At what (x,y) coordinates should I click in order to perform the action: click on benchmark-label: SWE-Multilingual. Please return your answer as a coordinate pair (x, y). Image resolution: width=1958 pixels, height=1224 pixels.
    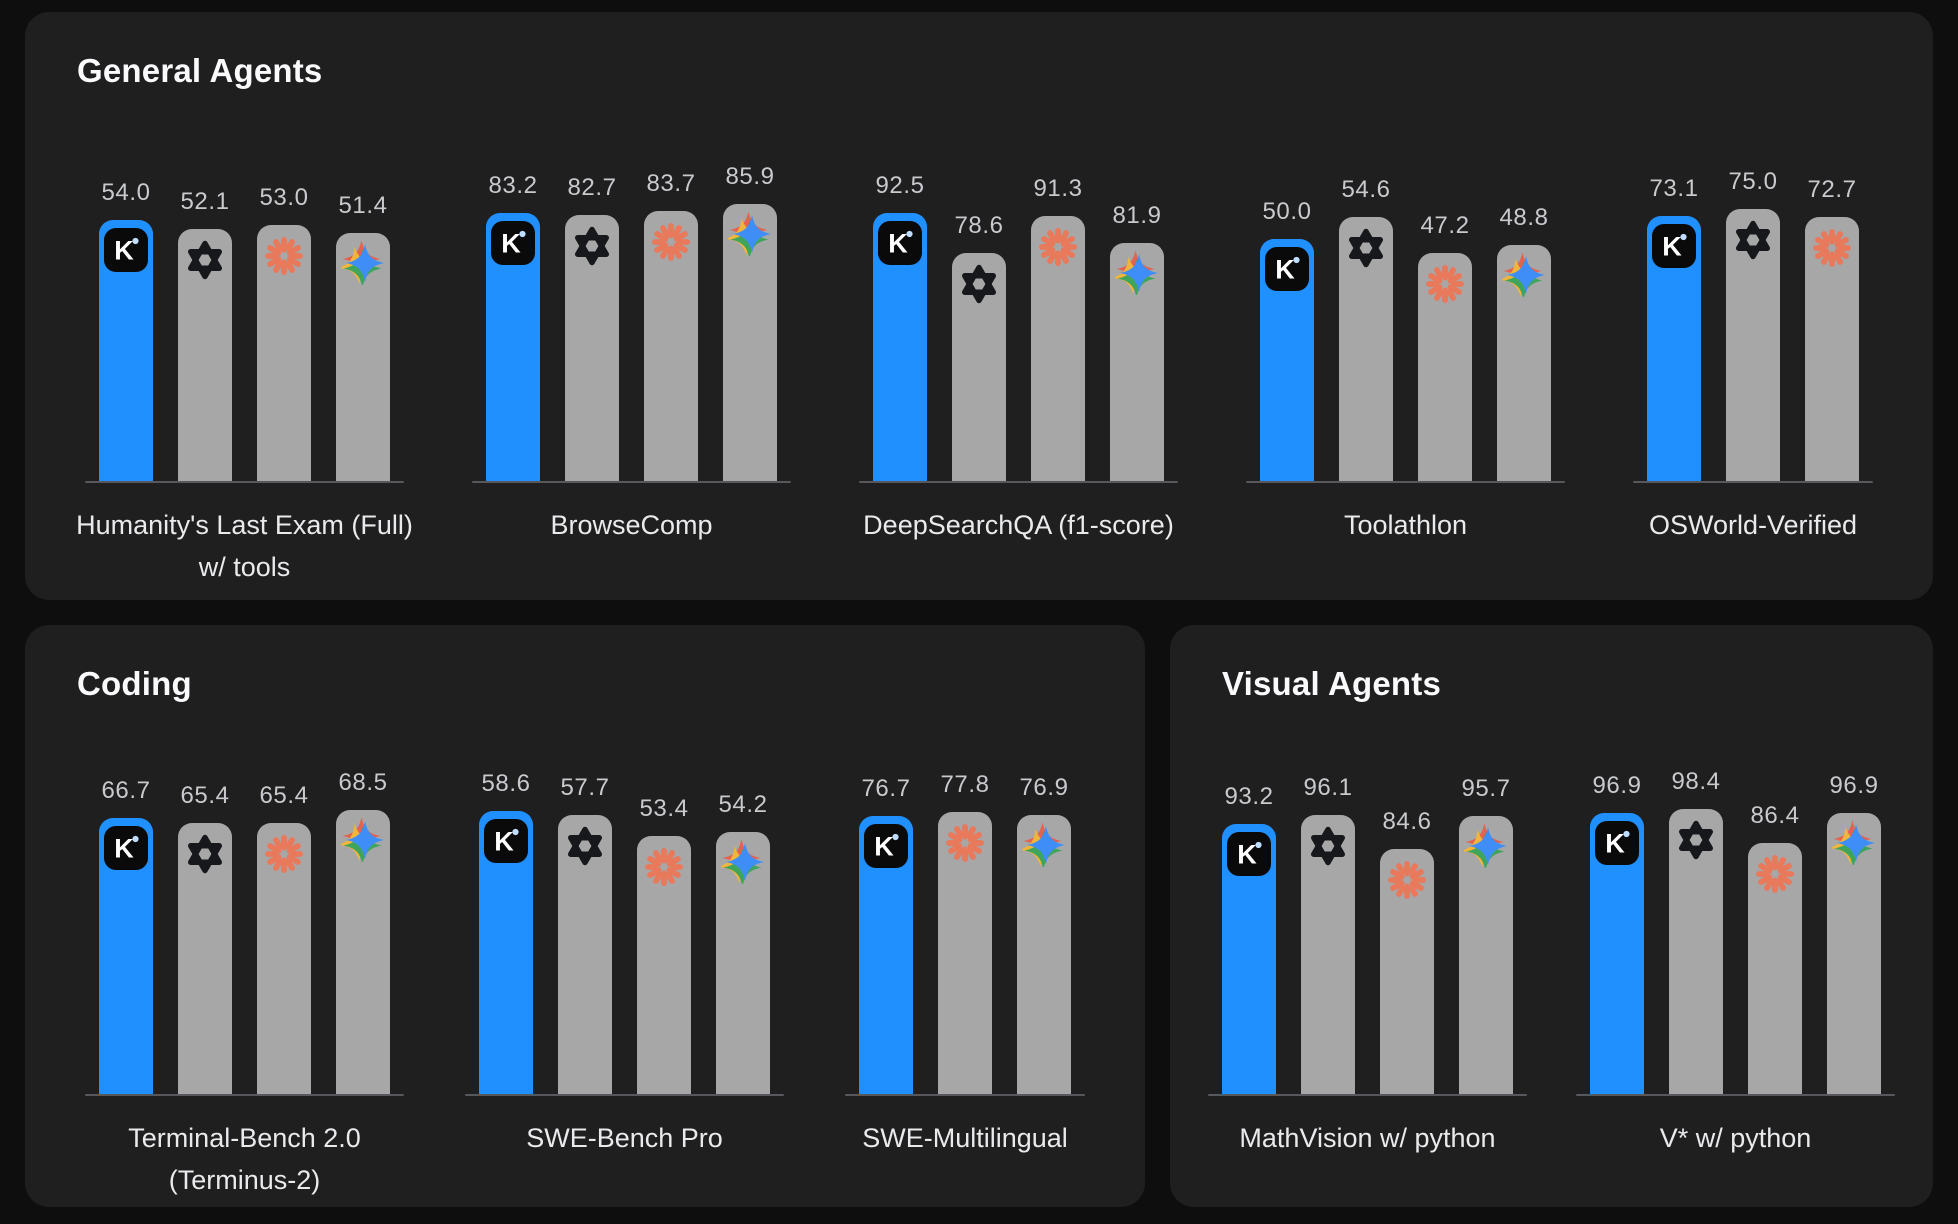
    Looking at the image, I should click on (965, 1139).